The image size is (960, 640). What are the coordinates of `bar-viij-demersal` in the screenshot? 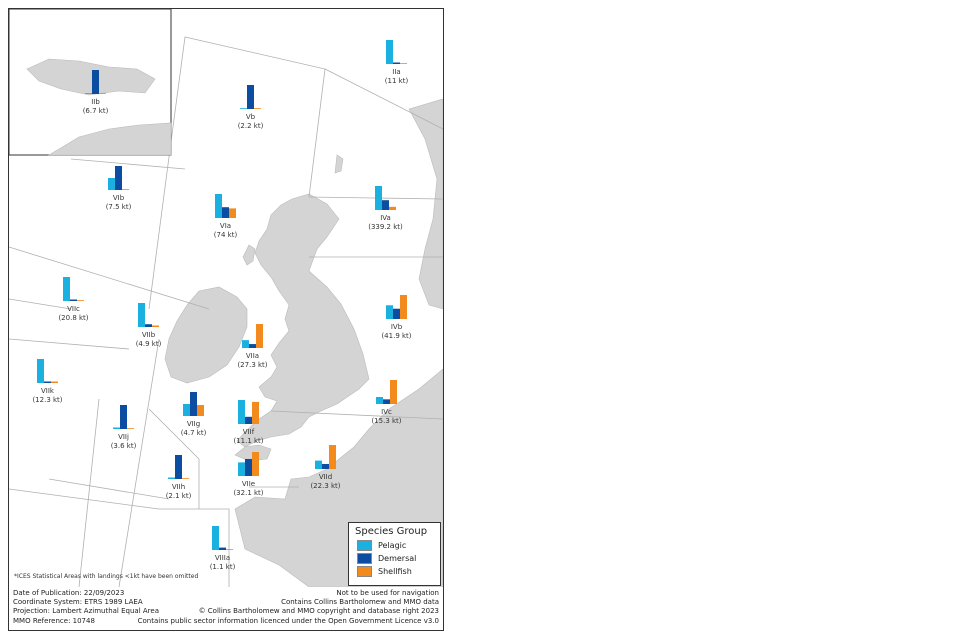 It's located at (123, 417).